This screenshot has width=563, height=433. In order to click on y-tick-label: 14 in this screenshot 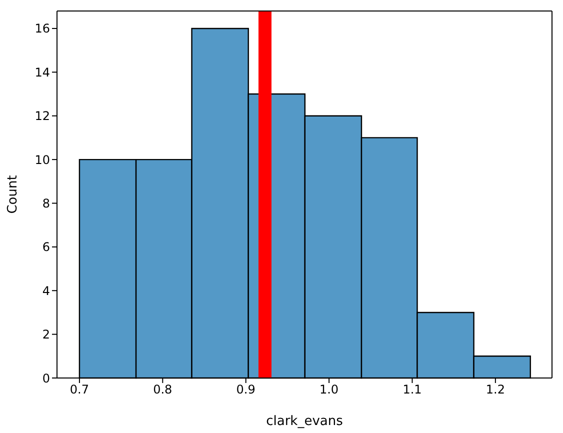, I will do `click(42, 72)`.